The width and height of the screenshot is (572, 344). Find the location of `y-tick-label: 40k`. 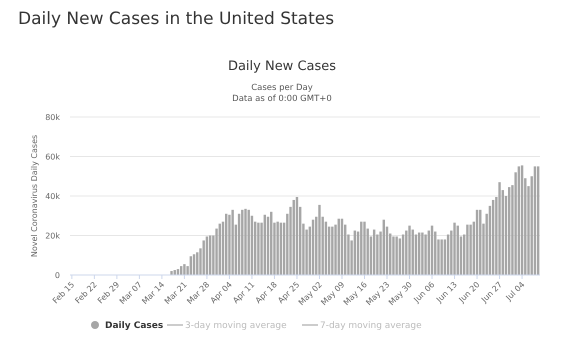

y-tick-label: 40k is located at coordinates (52, 196).